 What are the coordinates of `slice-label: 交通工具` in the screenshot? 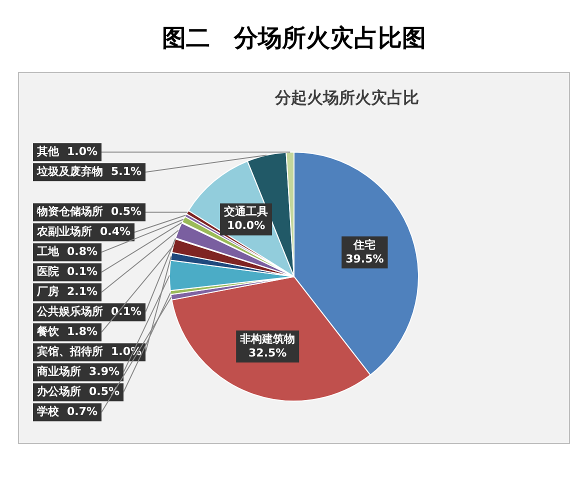 It's located at (245, 211).